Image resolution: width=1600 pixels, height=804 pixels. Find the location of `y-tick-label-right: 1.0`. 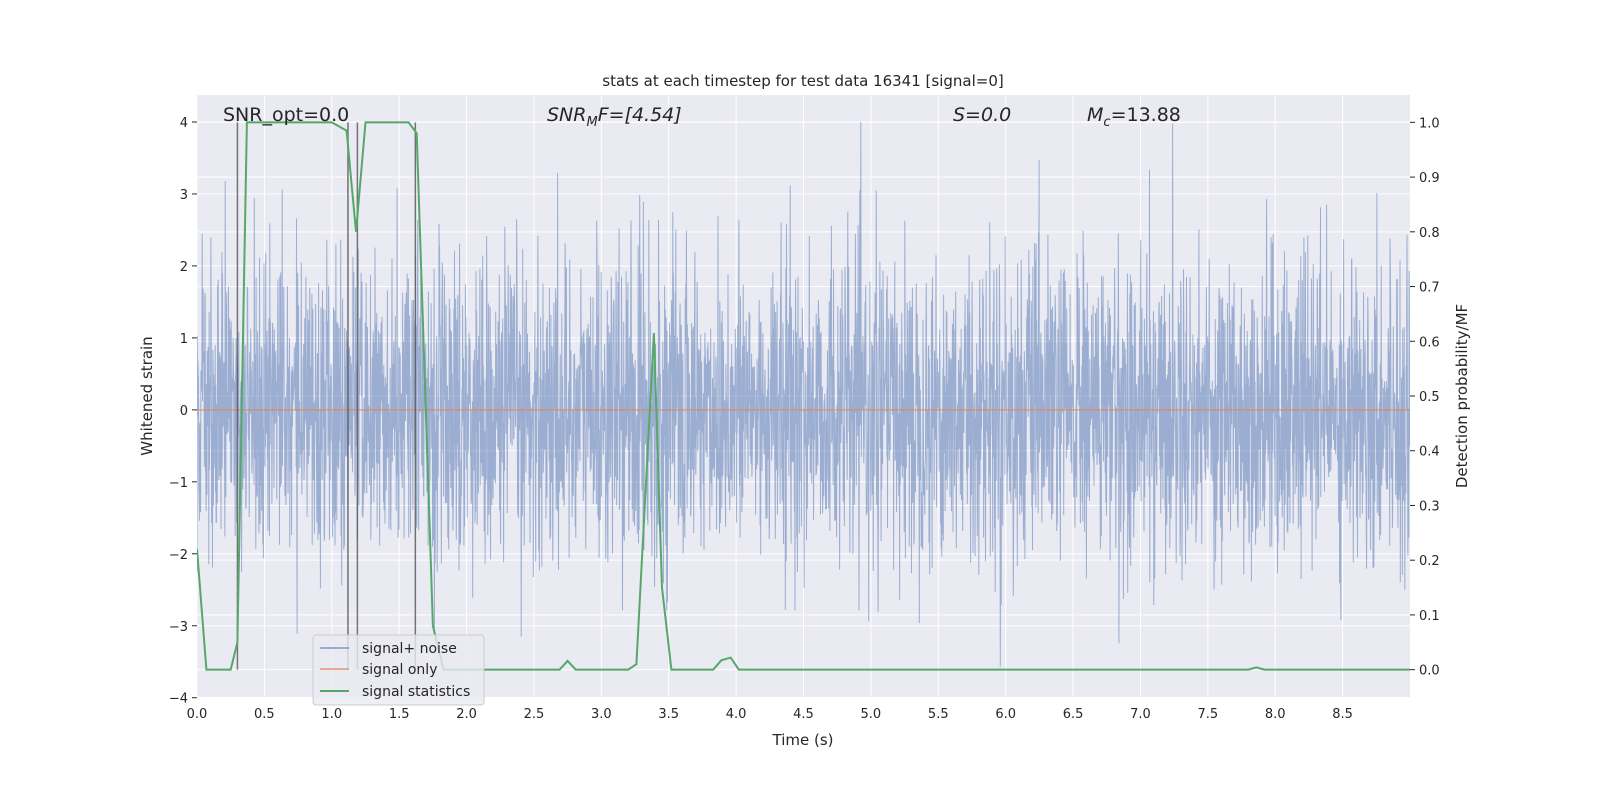

y-tick-label-right: 1.0 is located at coordinates (1429, 123).